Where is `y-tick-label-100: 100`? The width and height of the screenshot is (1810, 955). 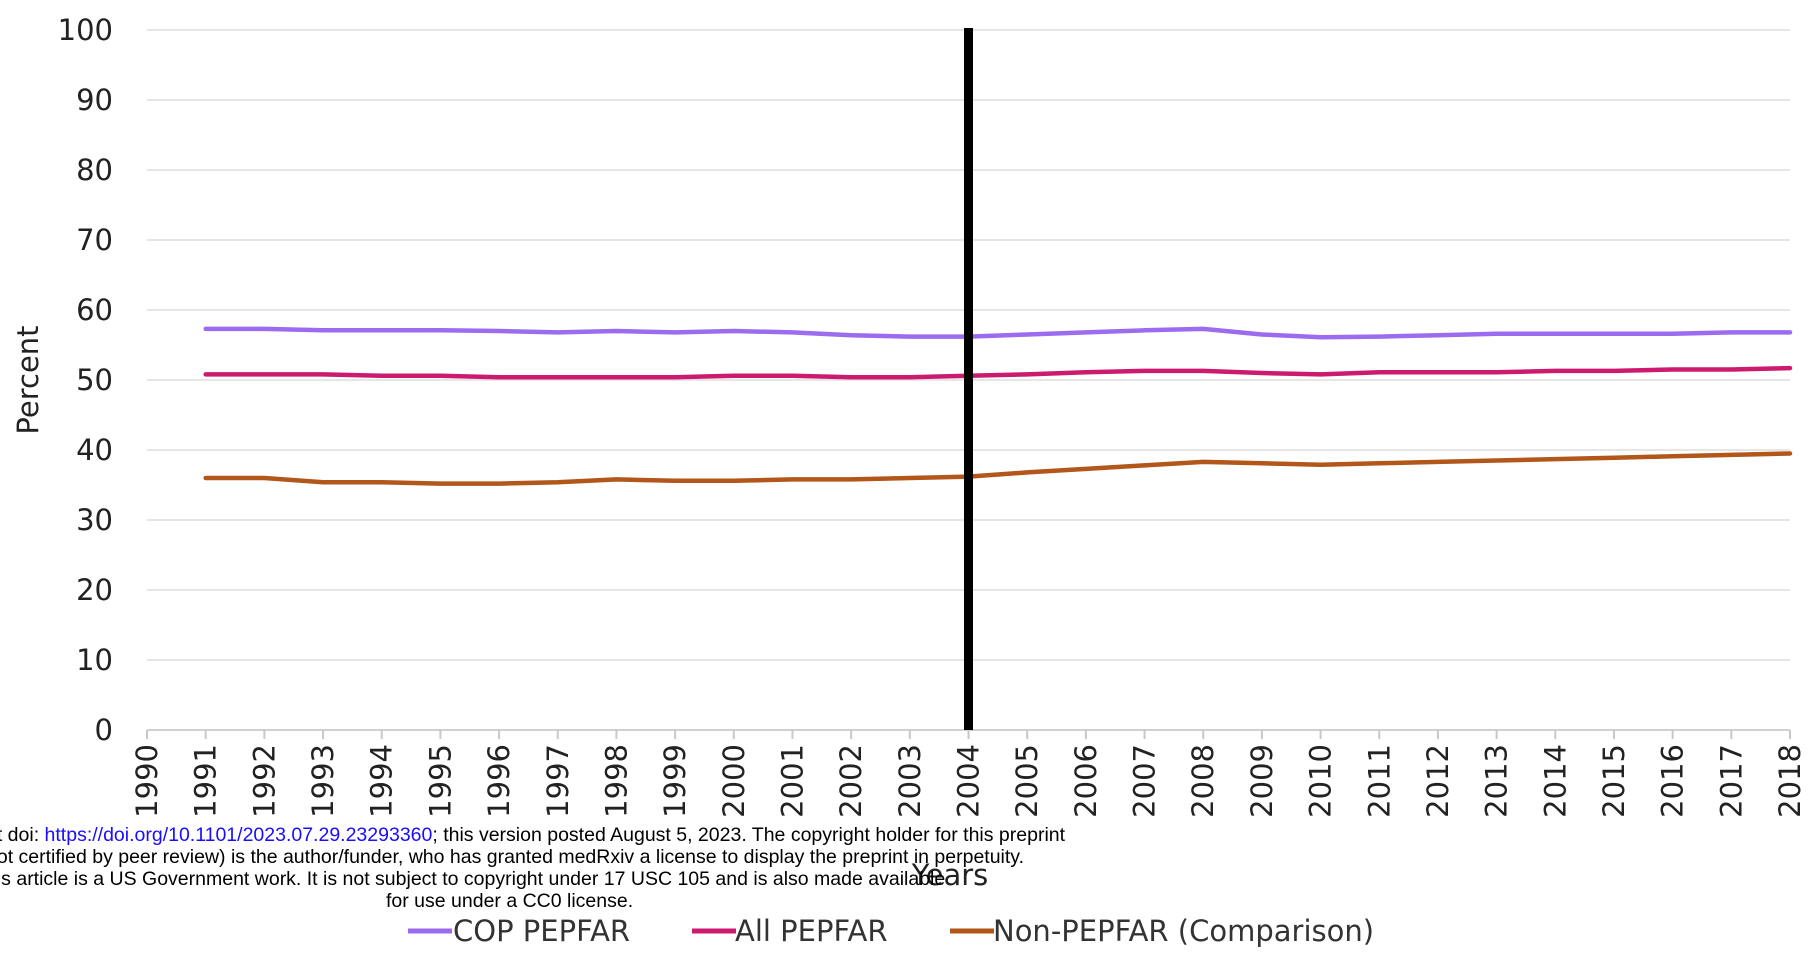 y-tick-label-100: 100 is located at coordinates (85, 30).